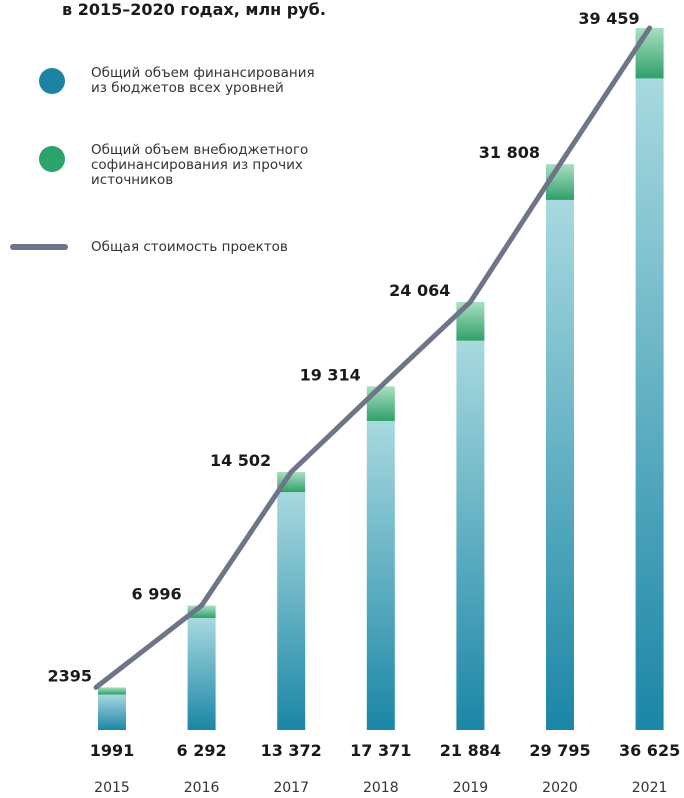 This screenshot has height=798, width=684. I want to click on budget-value-label-2018: 17 371, so click(380, 750).